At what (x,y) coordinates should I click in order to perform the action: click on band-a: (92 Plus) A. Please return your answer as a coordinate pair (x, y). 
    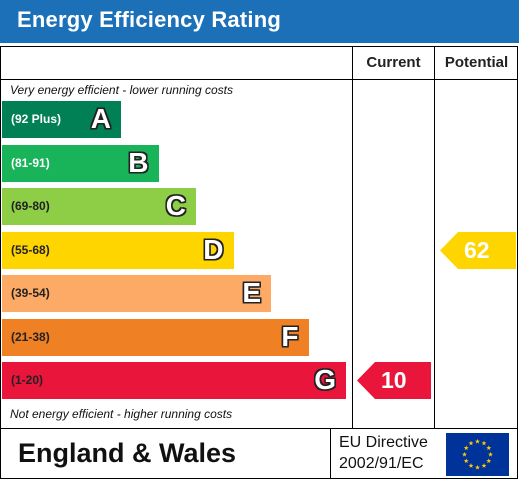
    Looking at the image, I should click on (61, 119).